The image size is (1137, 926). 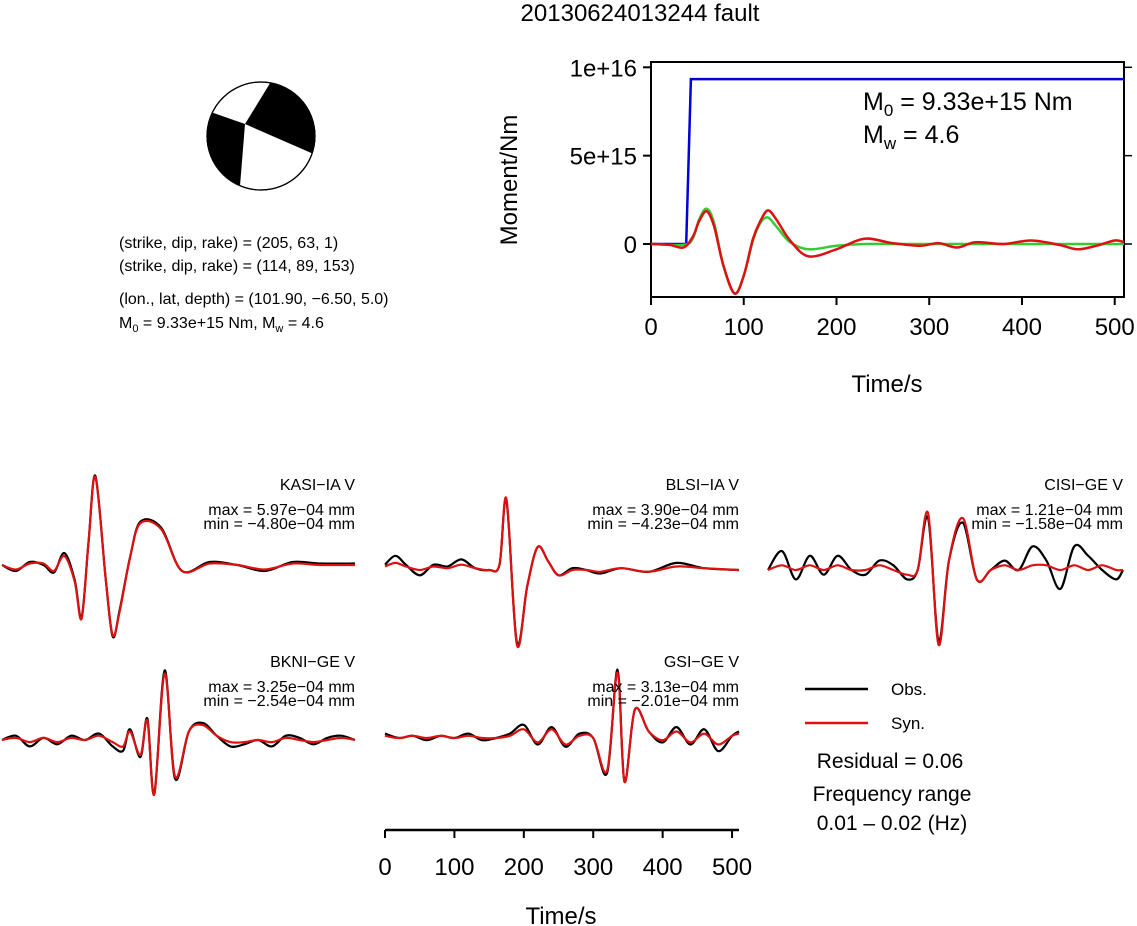 What do you see at coordinates (744, 327) in the screenshot?
I see `moment-x-tick-label: 100` at bounding box center [744, 327].